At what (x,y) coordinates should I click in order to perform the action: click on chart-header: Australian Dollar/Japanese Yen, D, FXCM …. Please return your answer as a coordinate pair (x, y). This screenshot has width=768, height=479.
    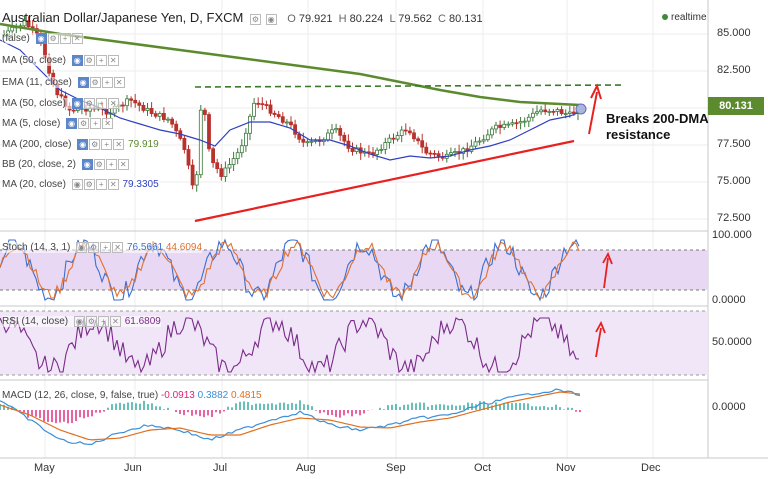
    Looking at the image, I should click on (242, 18).